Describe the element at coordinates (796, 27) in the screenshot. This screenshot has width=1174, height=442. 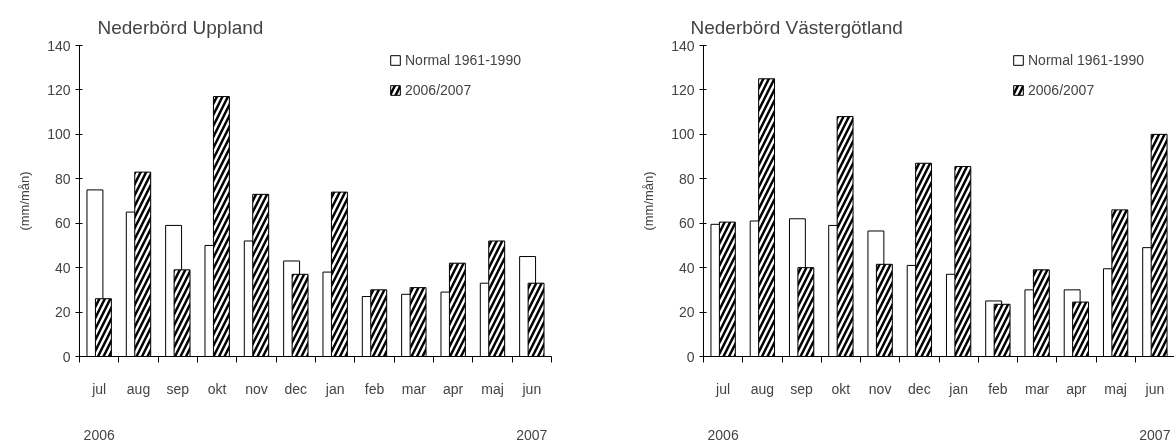
I see `chart-title: Nederbörd Västergötland` at that location.